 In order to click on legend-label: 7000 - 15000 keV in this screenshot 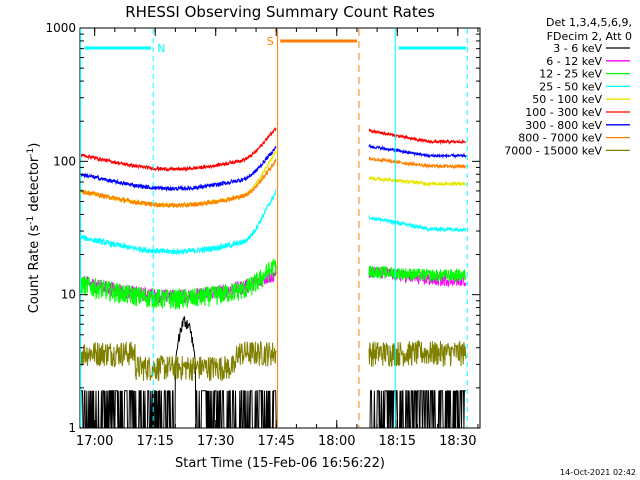, I will do `click(553, 150)`.